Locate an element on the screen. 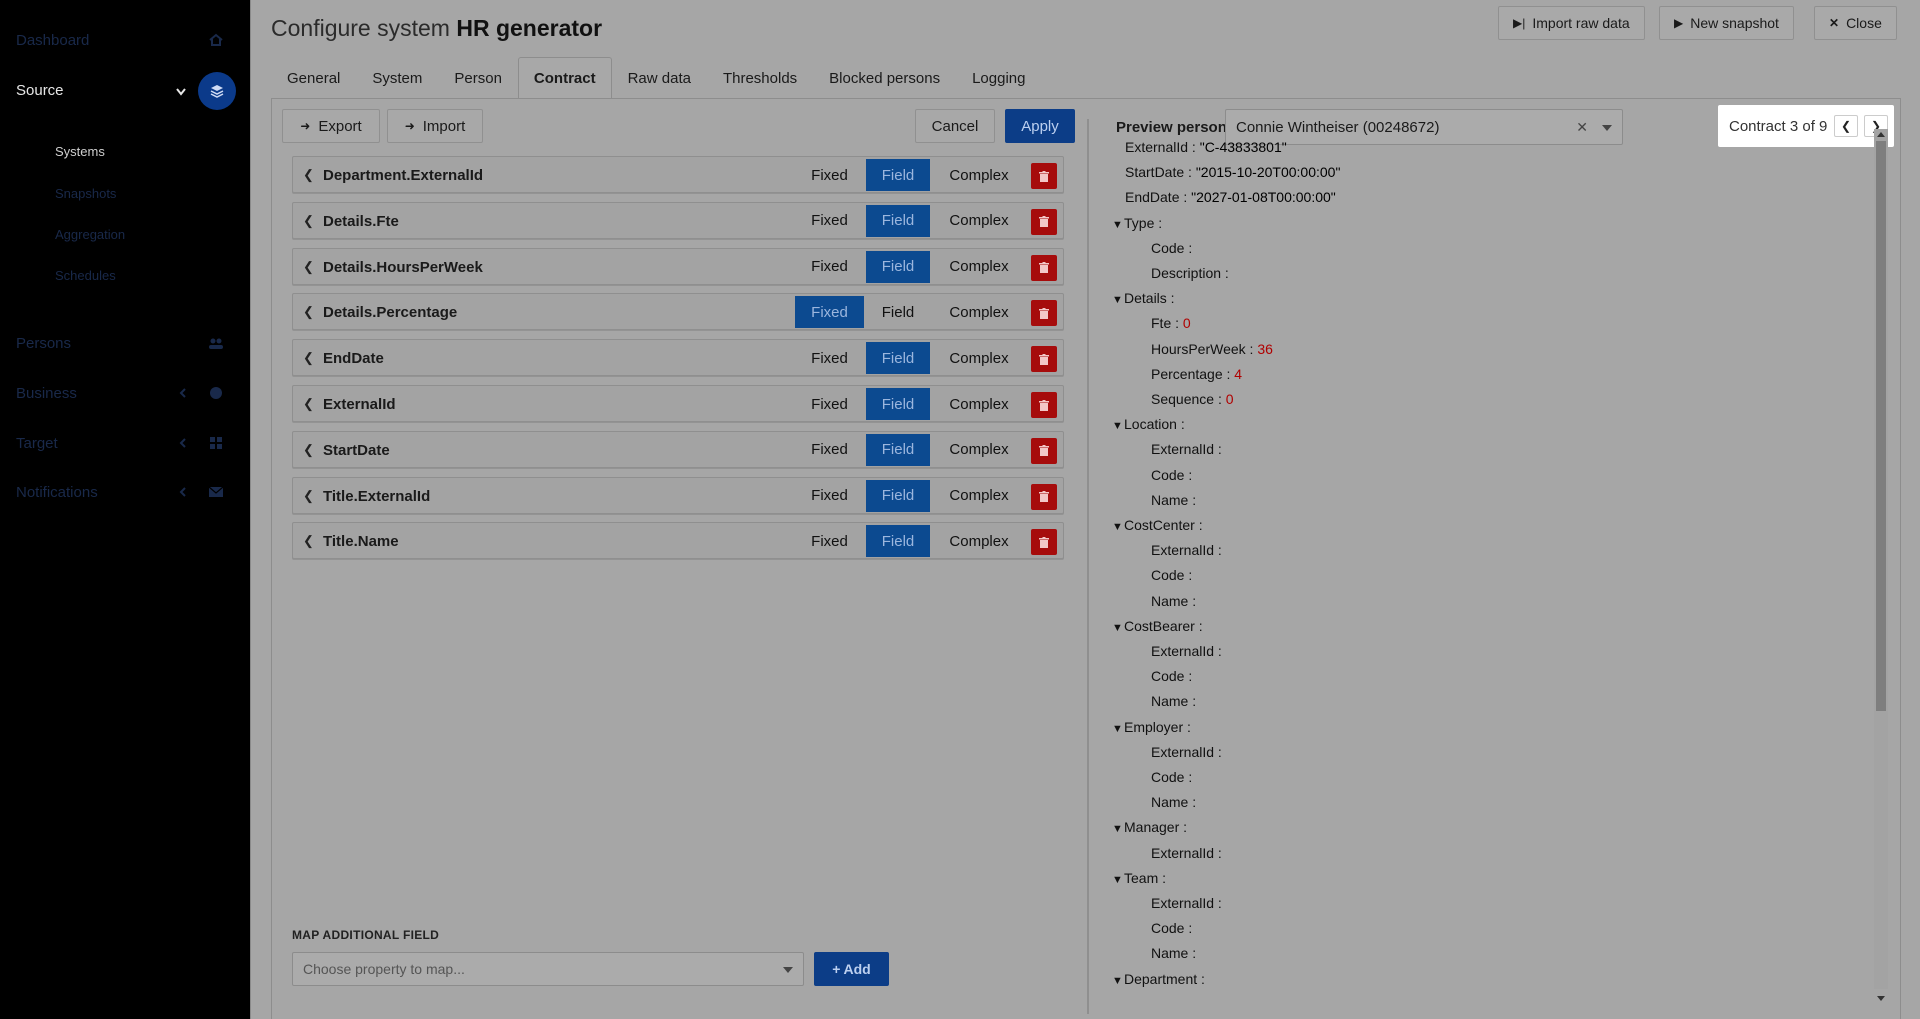 This screenshot has height=1019, width=1920. nav-dashboard-label: Dashboard is located at coordinates (53, 40).